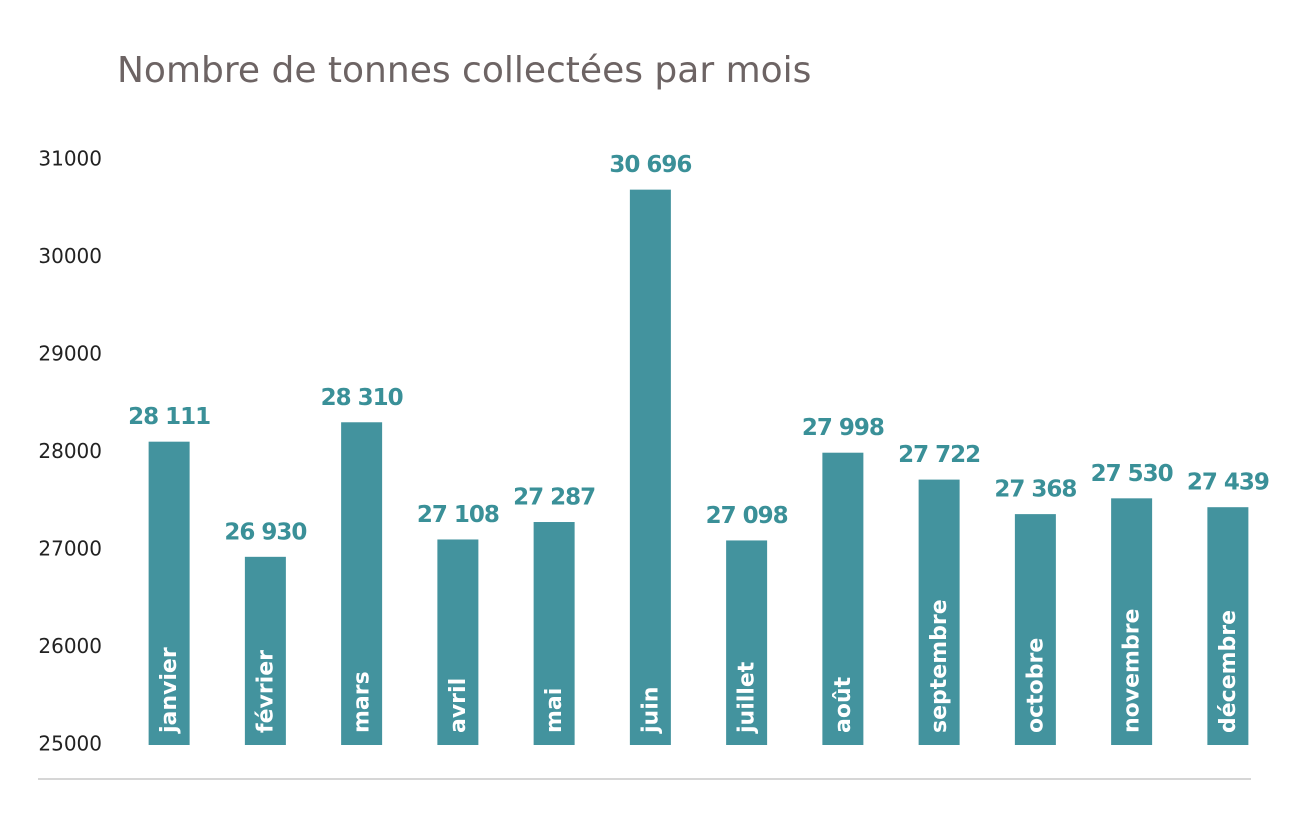 Image resolution: width=1299 pixels, height=827 pixels. I want to click on value-label: 30 696, so click(650, 165).